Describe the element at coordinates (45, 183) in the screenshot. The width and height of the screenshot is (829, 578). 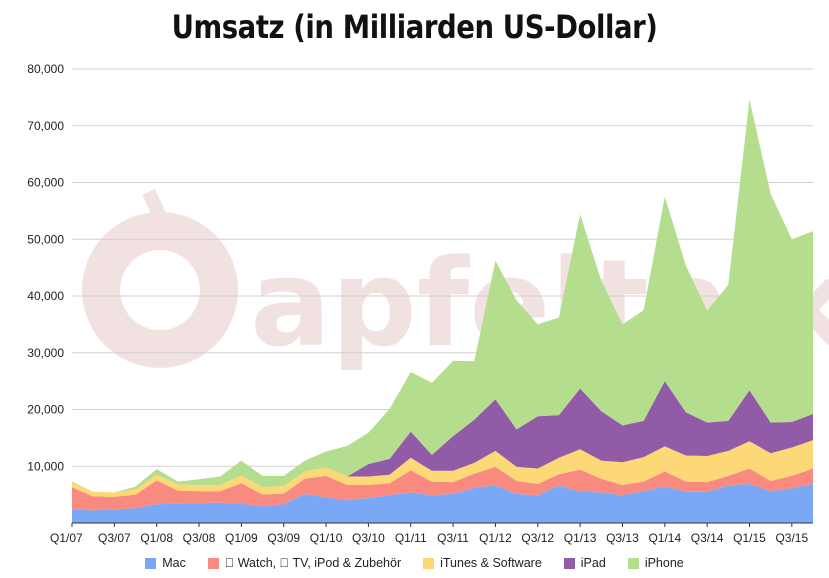
I see `y-tick-label-2: 60,000` at that location.